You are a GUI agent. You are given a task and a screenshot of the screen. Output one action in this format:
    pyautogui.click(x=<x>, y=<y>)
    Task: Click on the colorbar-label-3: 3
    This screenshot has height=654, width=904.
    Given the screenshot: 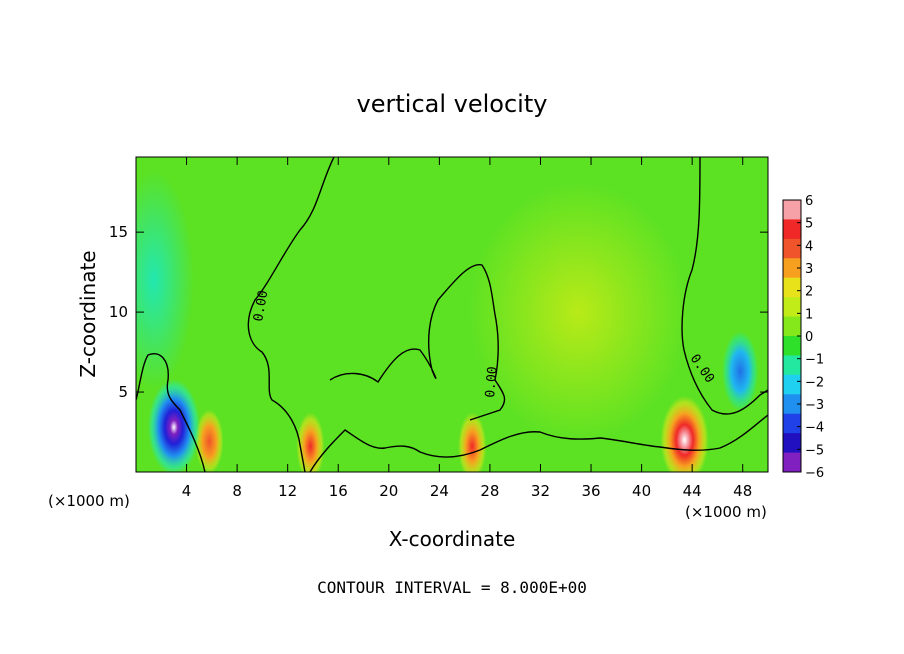 What is the action you would take?
    pyautogui.click(x=809, y=269)
    